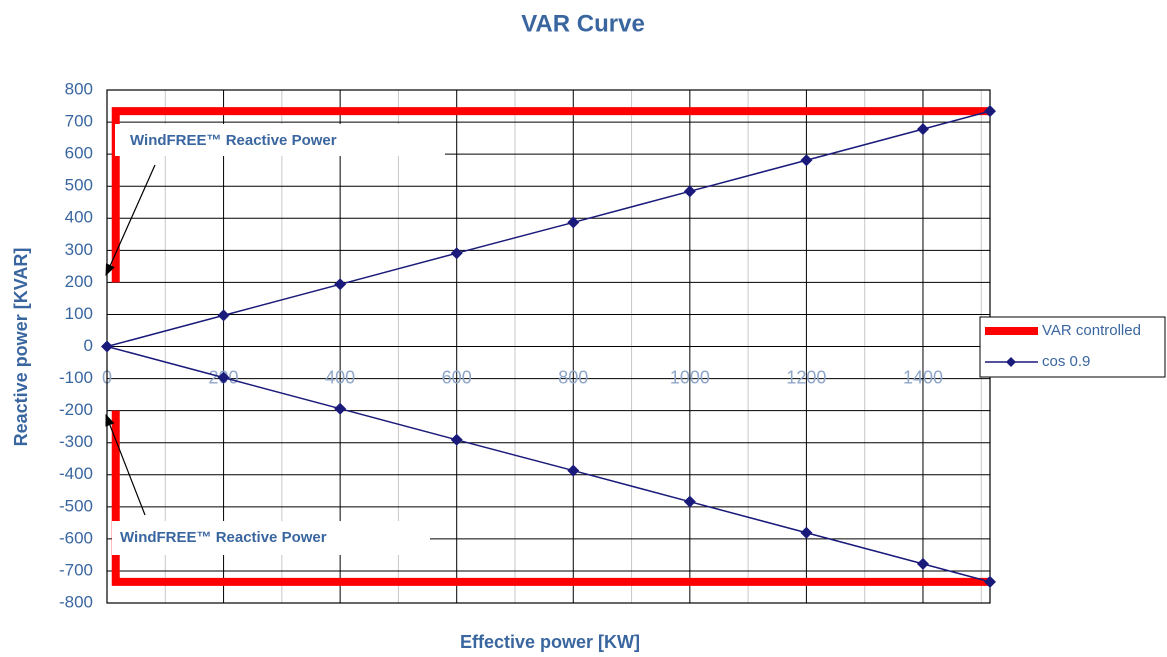  Describe the element at coordinates (583, 23) in the screenshot. I see `chart-title: VAR Curve` at that location.